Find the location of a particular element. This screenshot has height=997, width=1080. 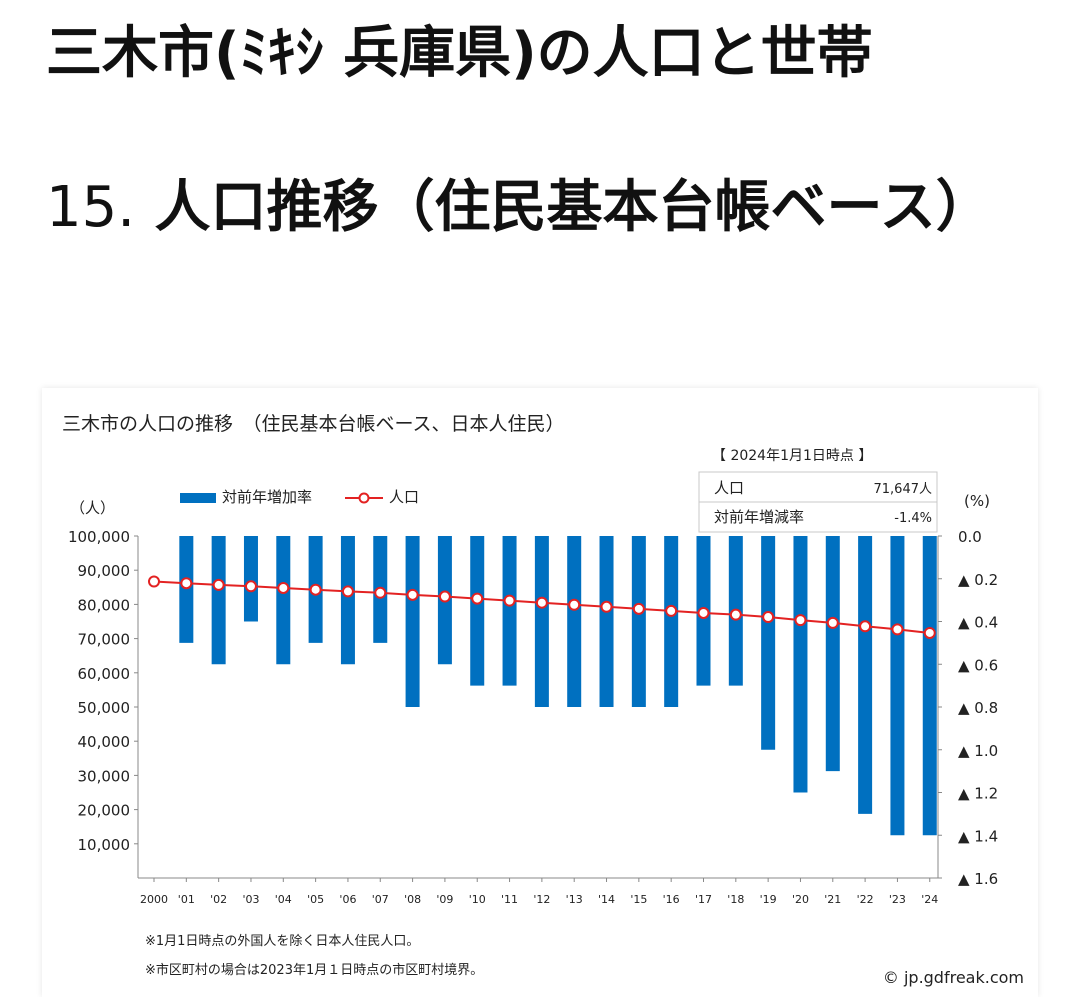

x-tick-label: '12 is located at coordinates (541, 899).